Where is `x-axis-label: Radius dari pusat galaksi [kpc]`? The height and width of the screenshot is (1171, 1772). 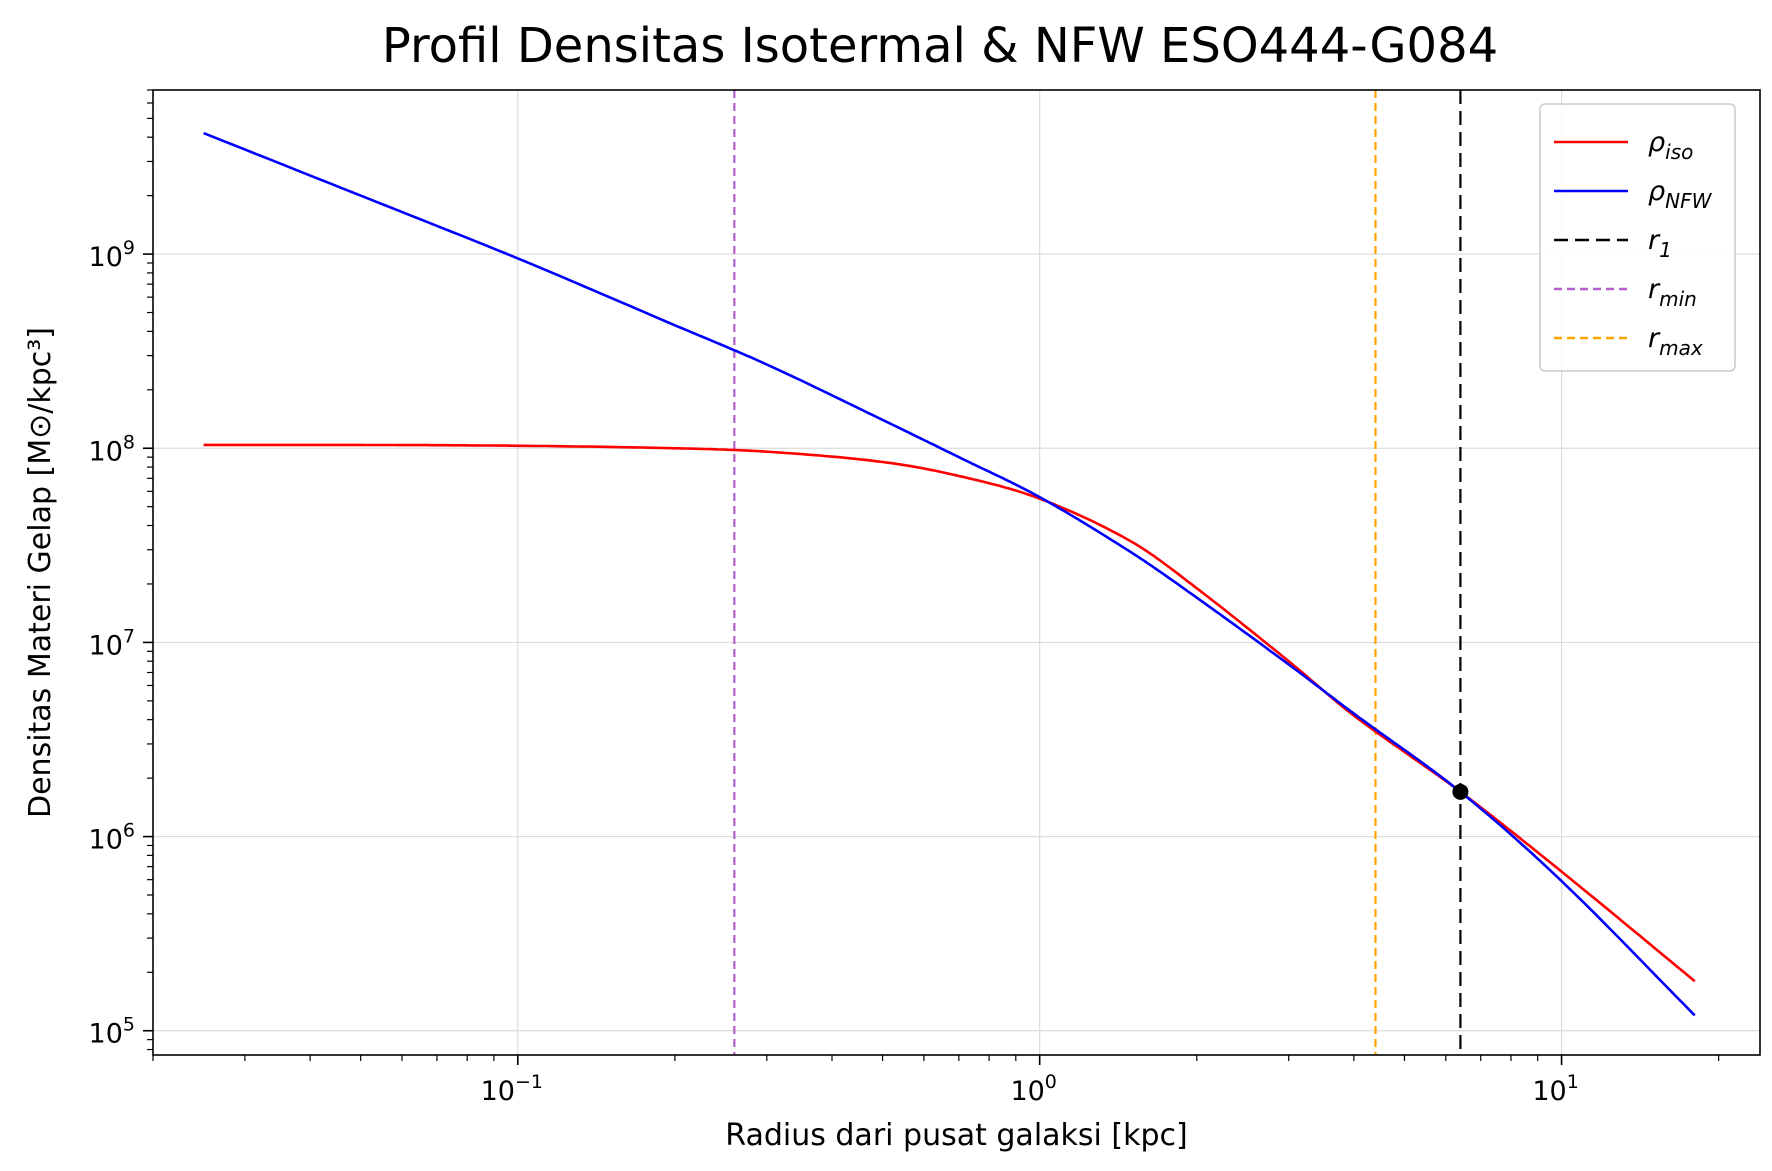
x-axis-label: Radius dari pusat galaksi [kpc] is located at coordinates (956, 1135).